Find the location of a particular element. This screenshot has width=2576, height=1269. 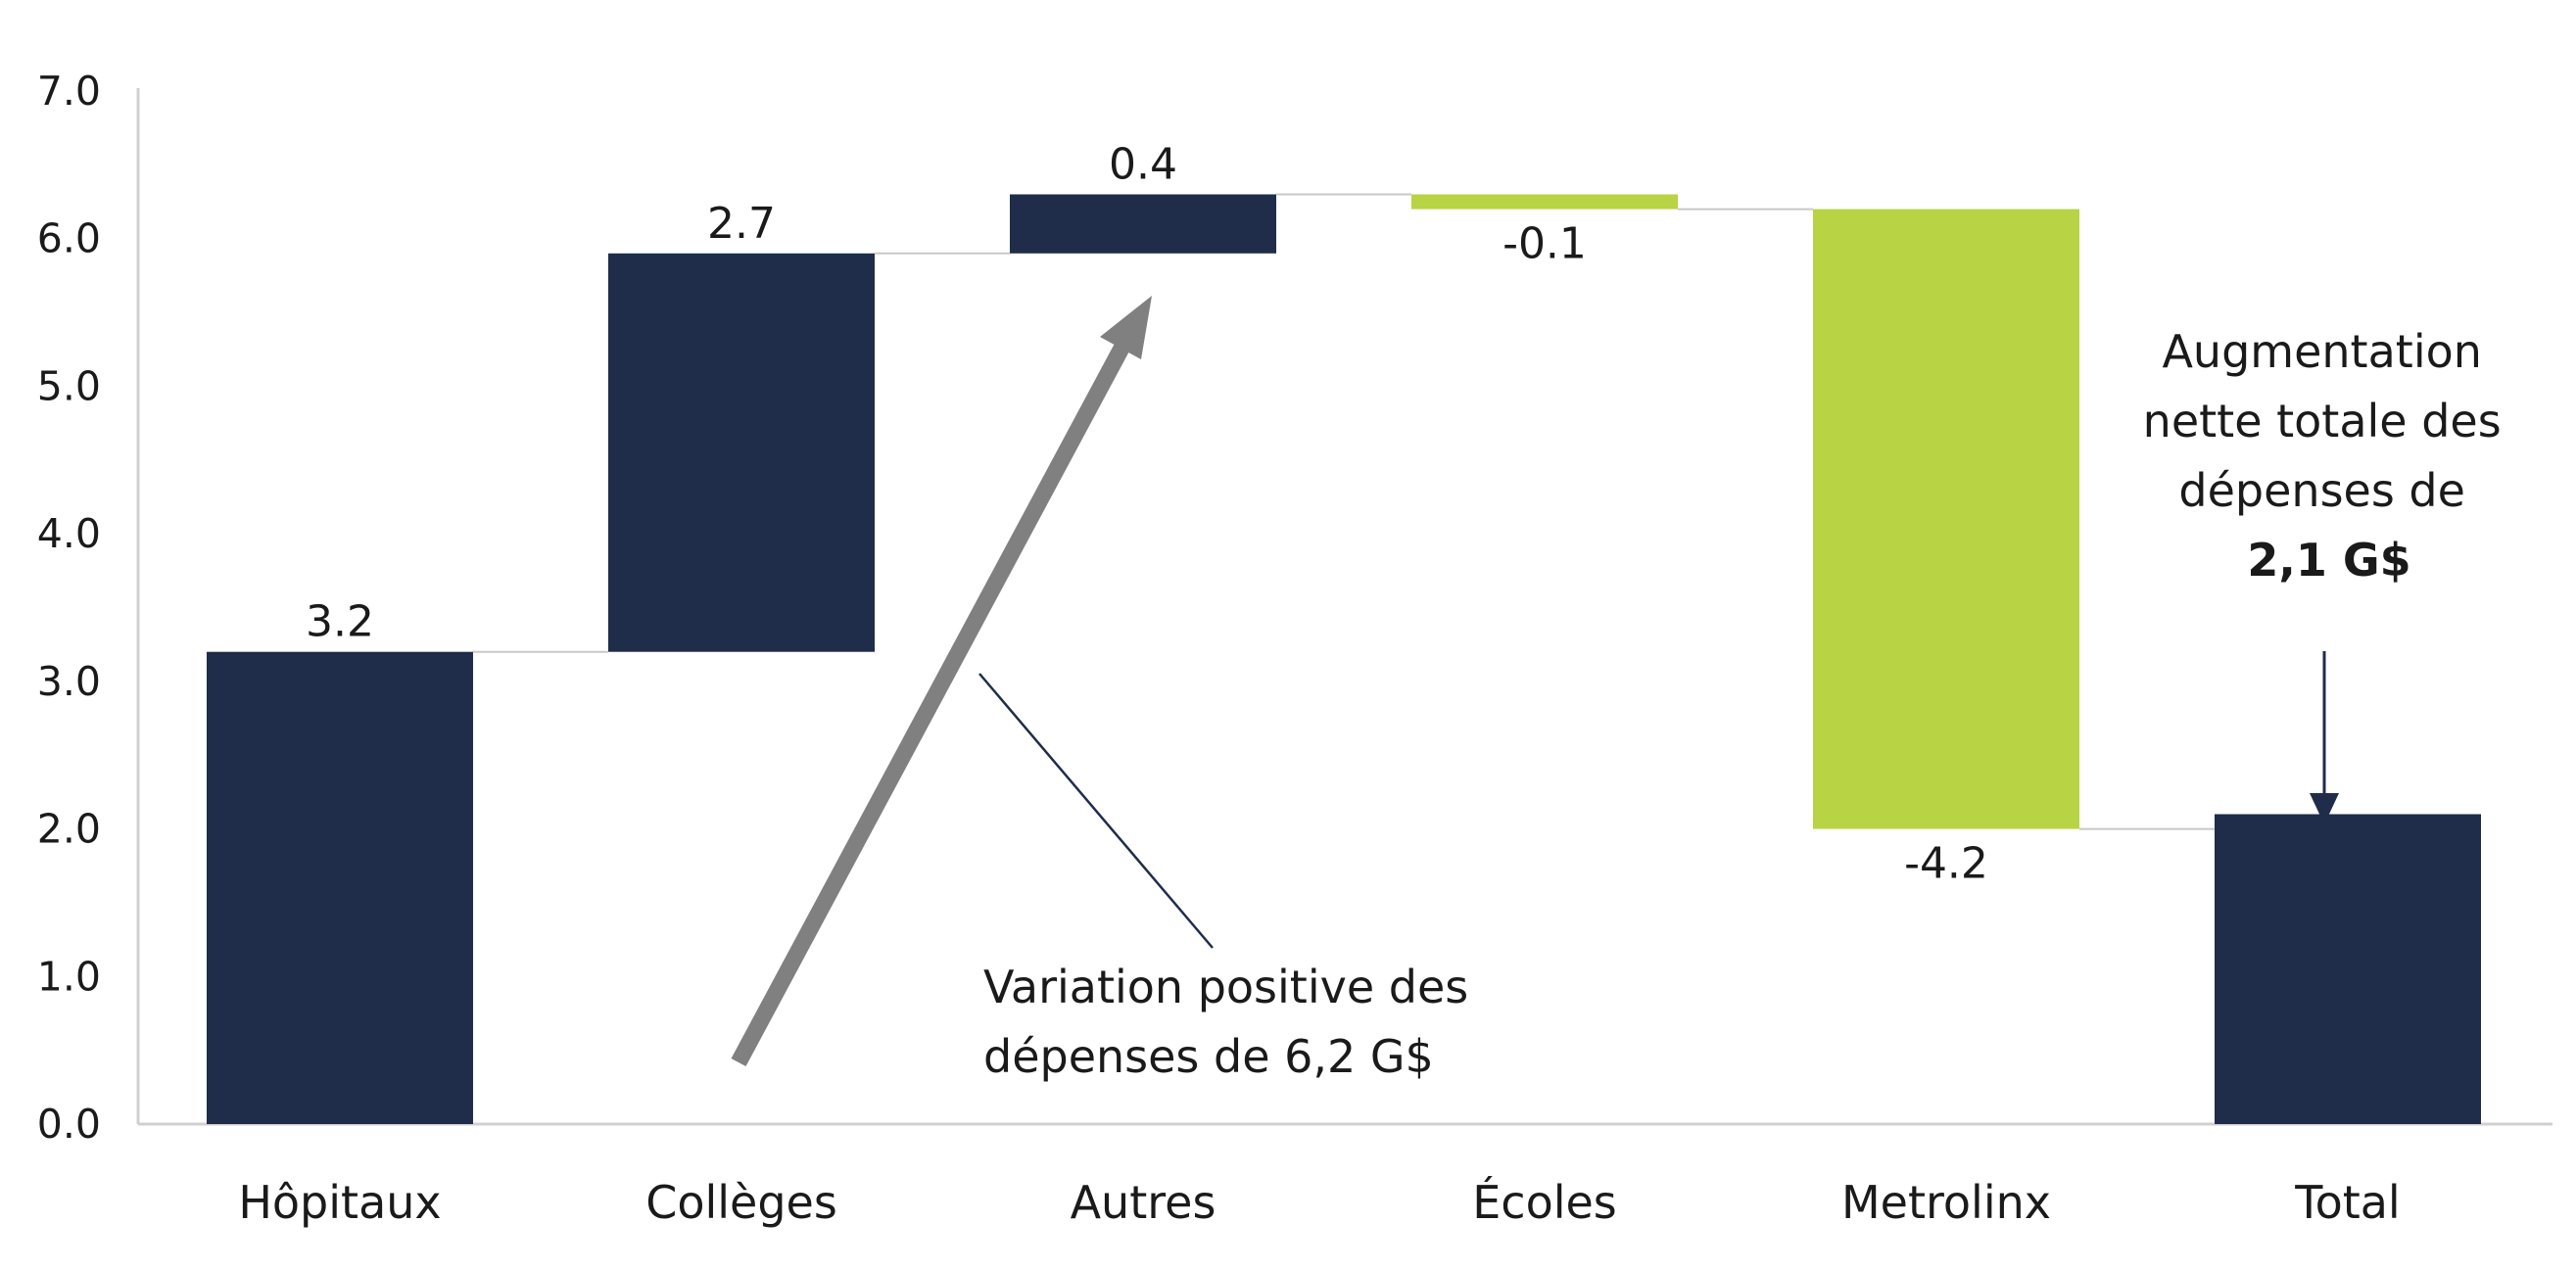

data-label: 0.4 is located at coordinates (1143, 165).